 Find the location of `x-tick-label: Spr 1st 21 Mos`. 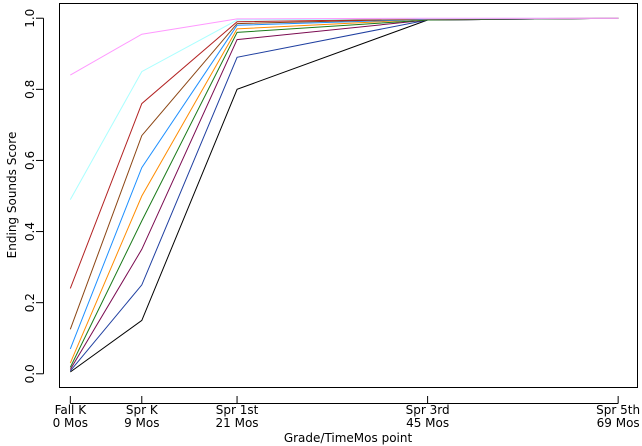

x-tick-label: Spr 1st 21 Mos is located at coordinates (237, 416).